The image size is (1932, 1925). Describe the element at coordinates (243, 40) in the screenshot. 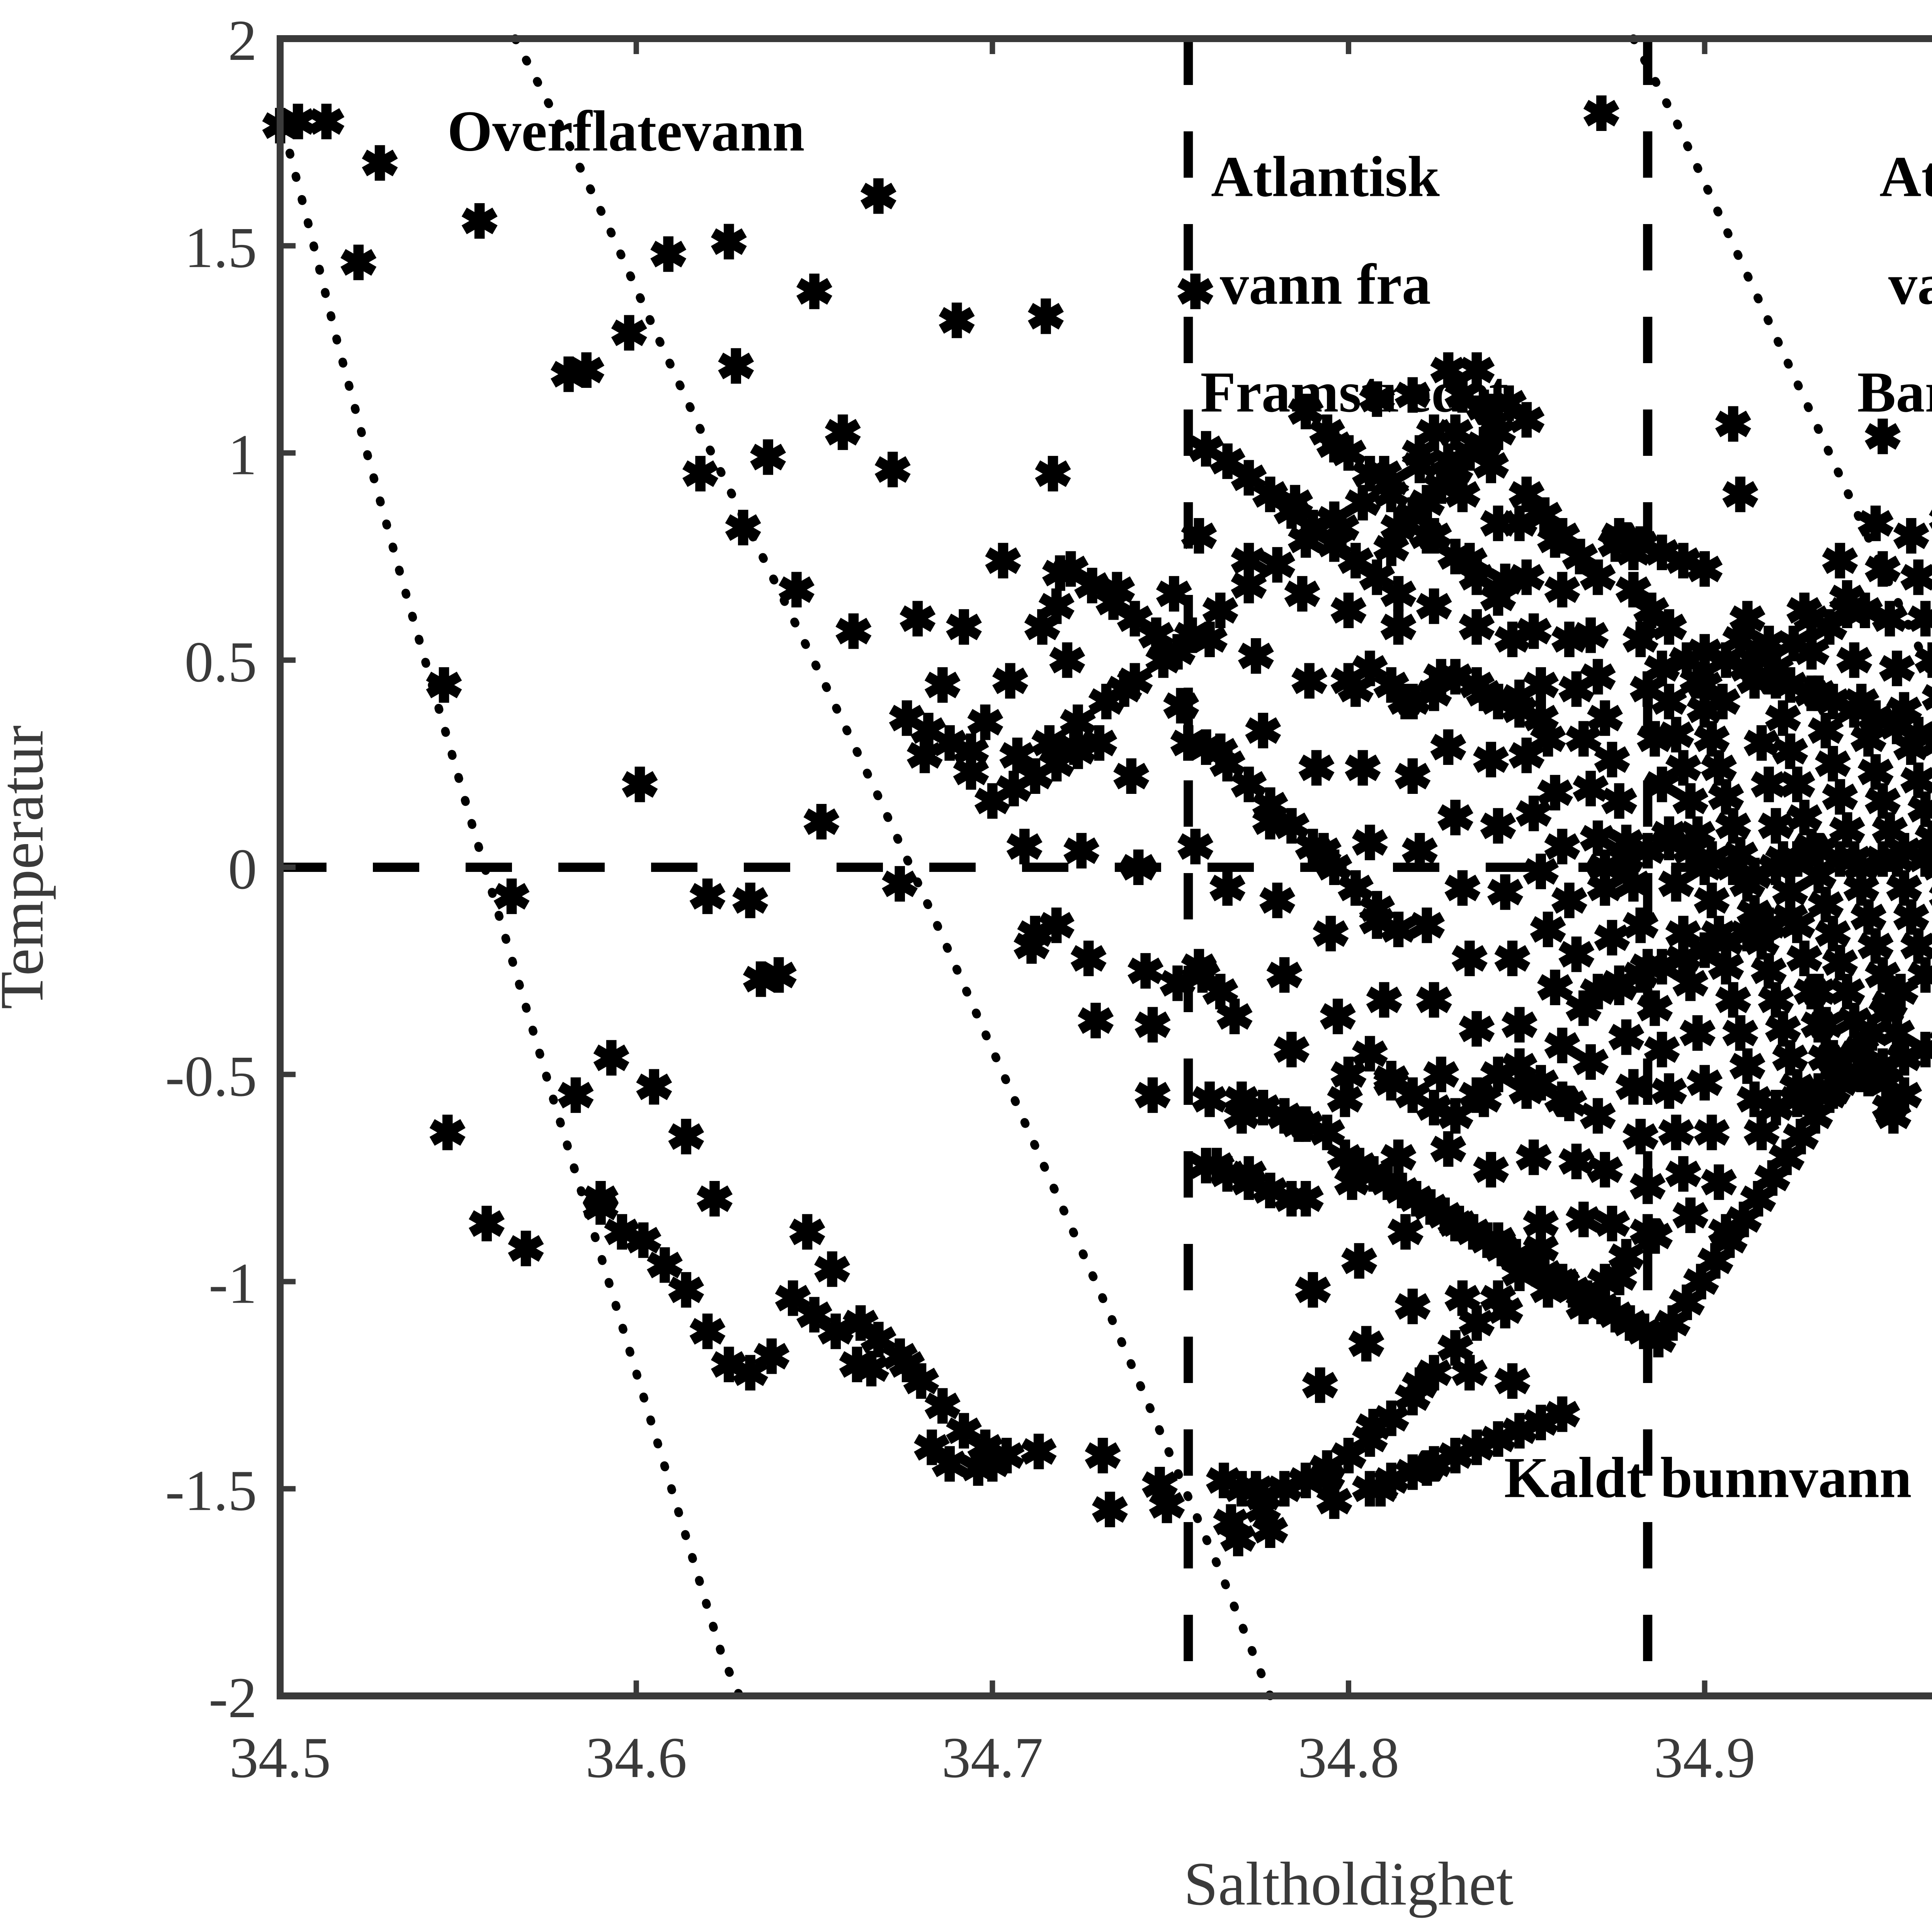

I see `y-tick-label: 2` at that location.